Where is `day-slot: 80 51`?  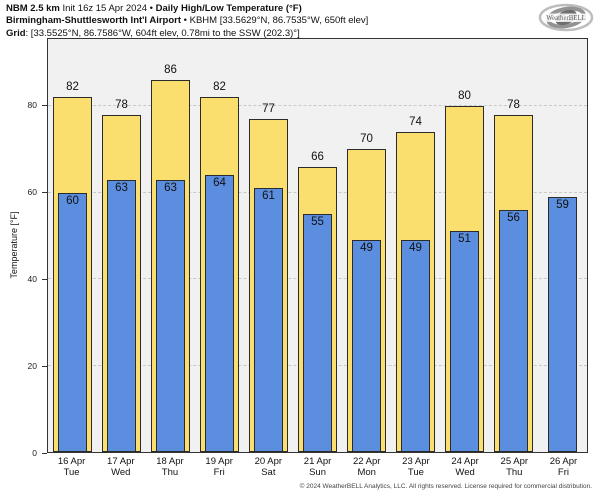
day-slot: 80 51 is located at coordinates (464, 245).